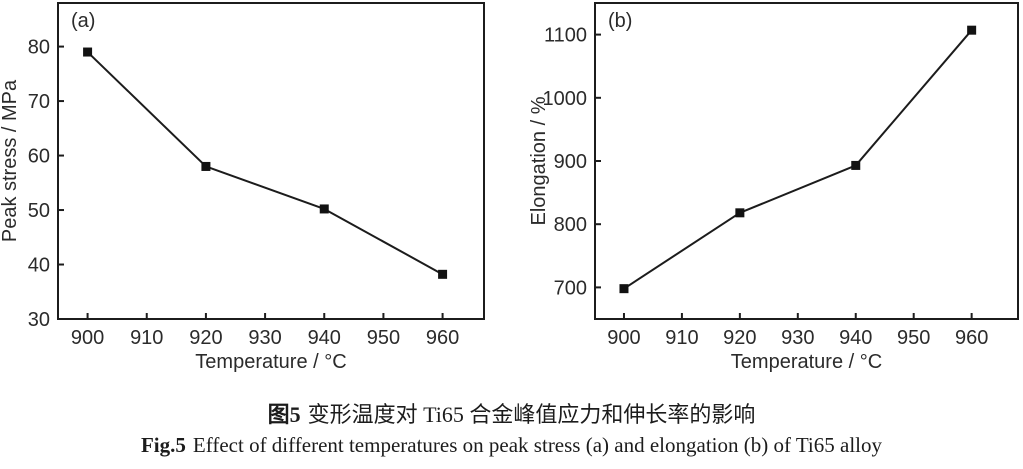 The height and width of the screenshot is (469, 1023). What do you see at coordinates (39, 320) in the screenshot?
I see `y-tick-label: 30` at bounding box center [39, 320].